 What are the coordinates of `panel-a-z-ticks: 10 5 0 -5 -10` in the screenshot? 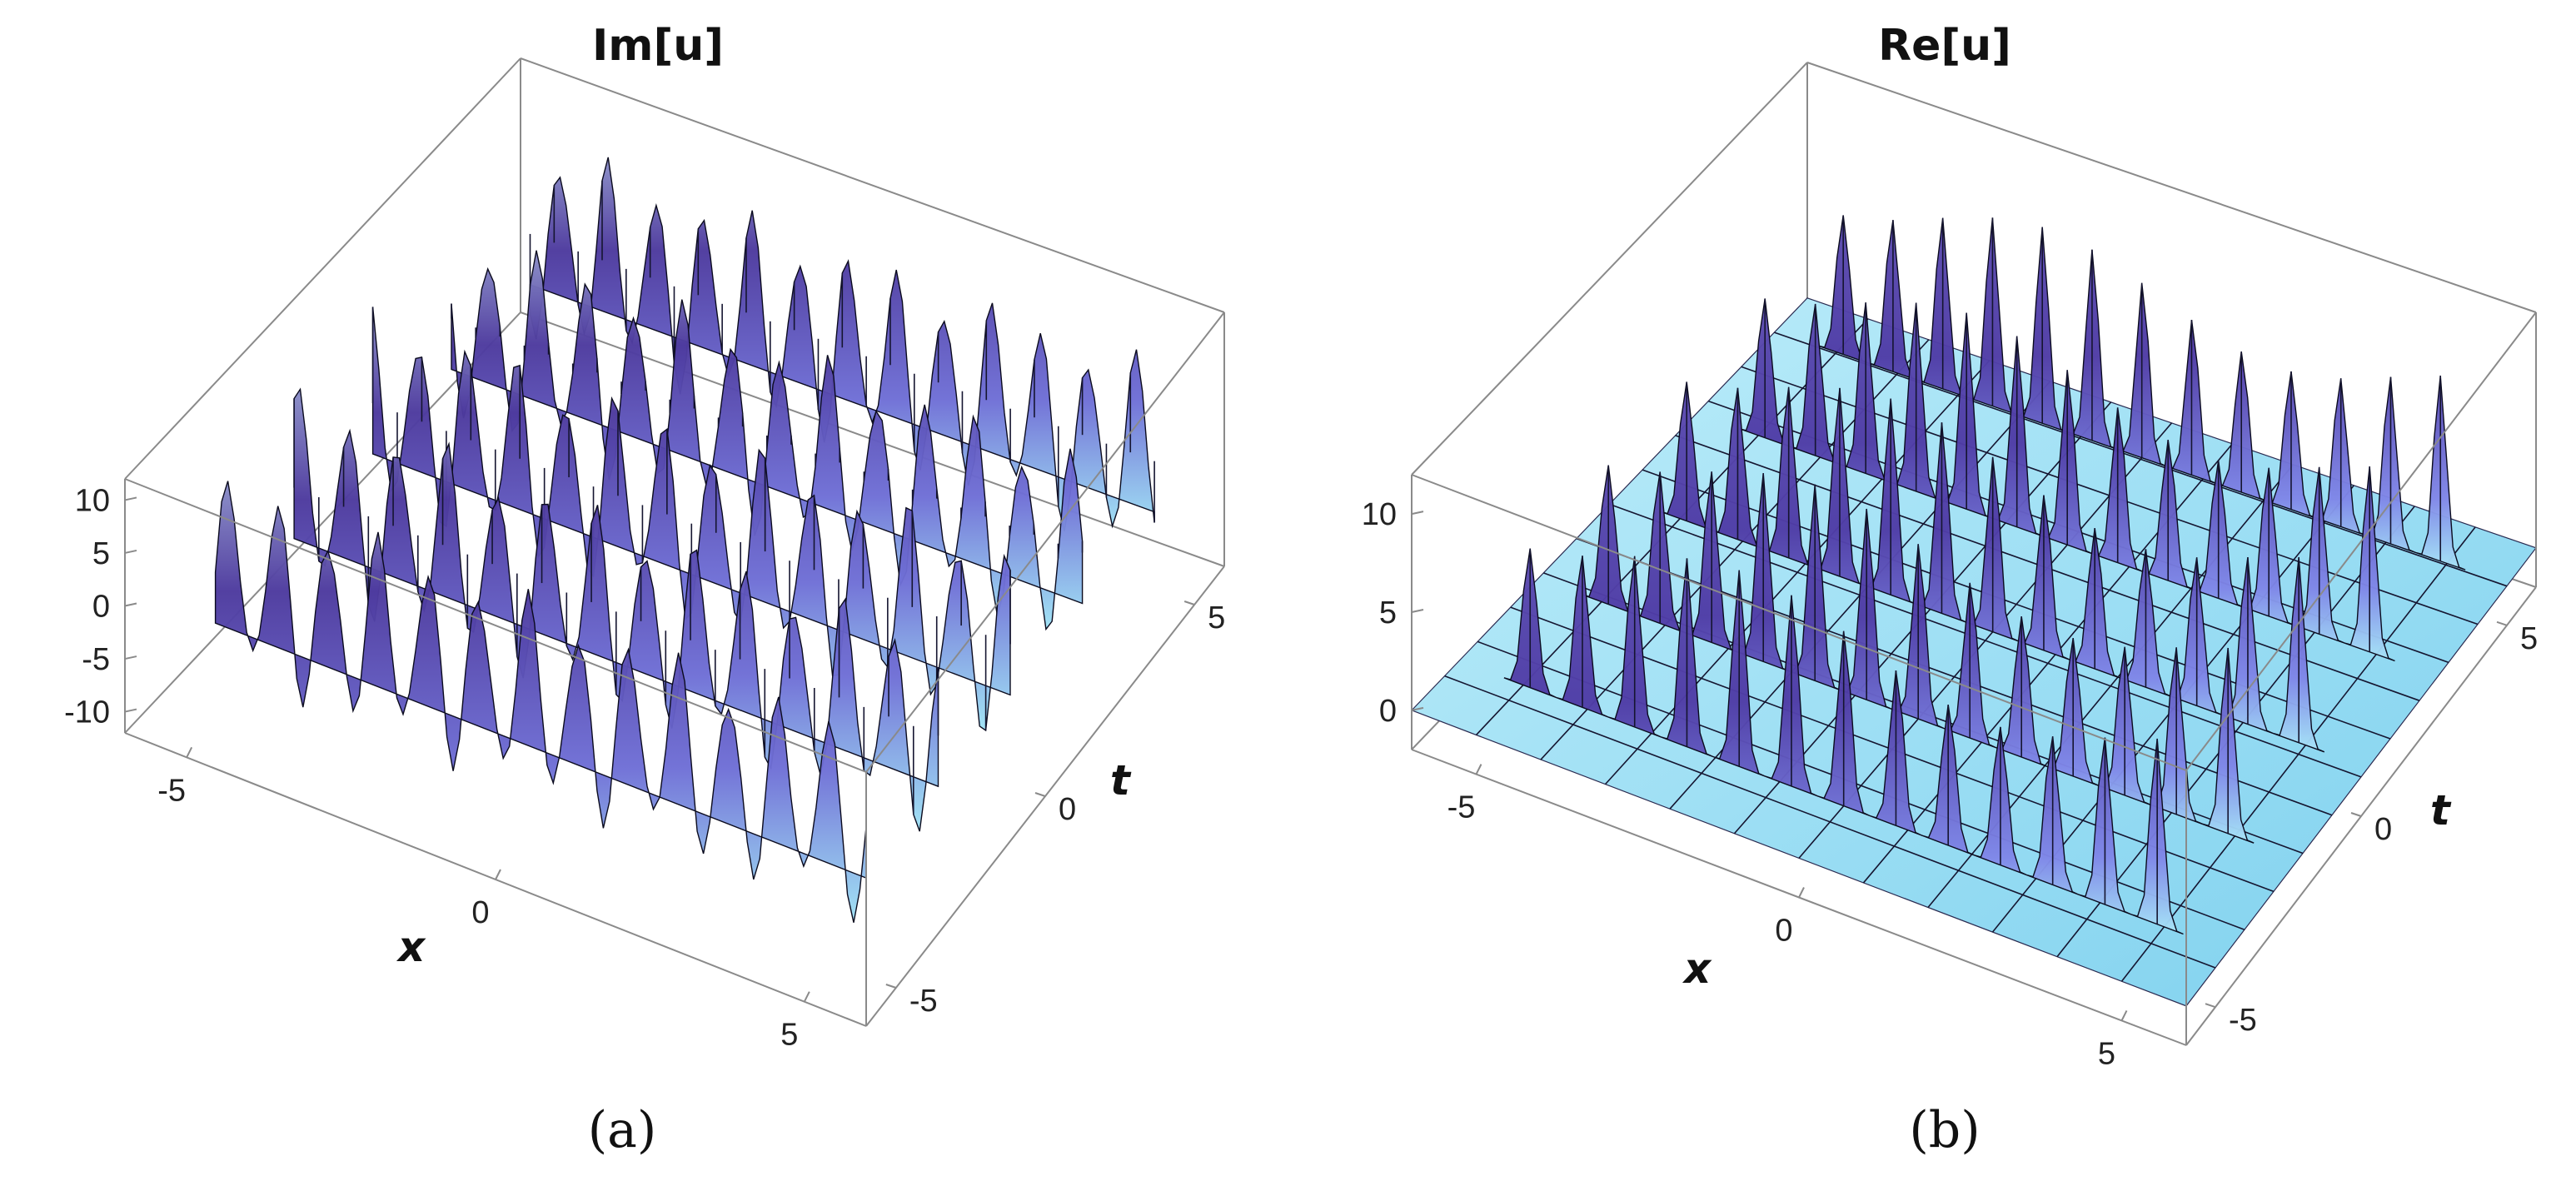 It's located at (101, 606).